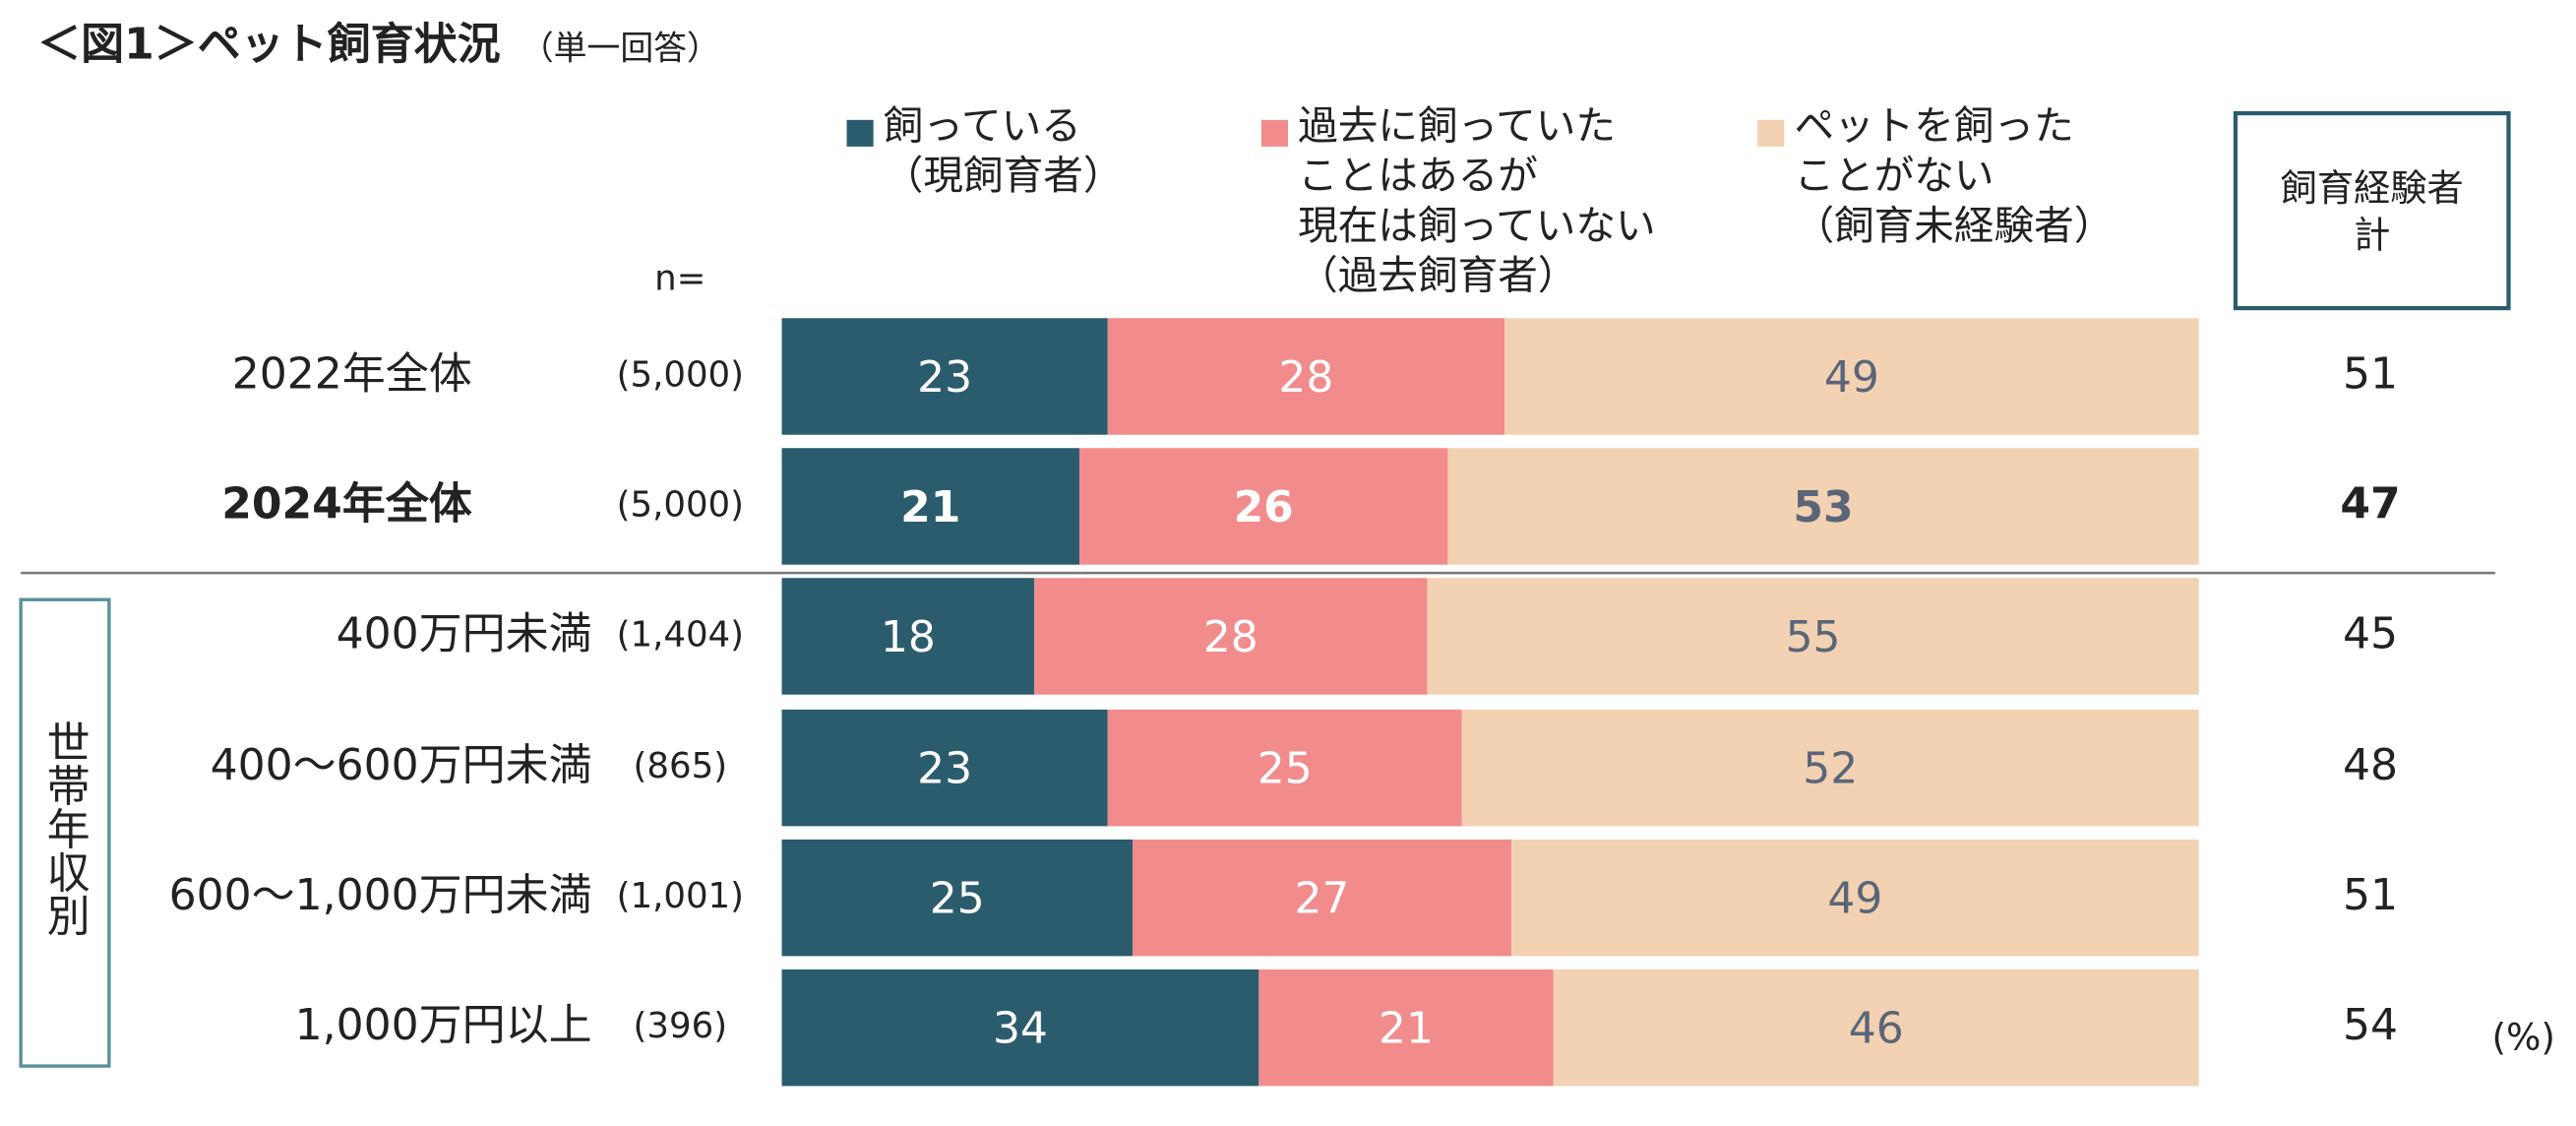  What do you see at coordinates (464, 633) in the screenshot?
I see `category-label: 400万円未満` at bounding box center [464, 633].